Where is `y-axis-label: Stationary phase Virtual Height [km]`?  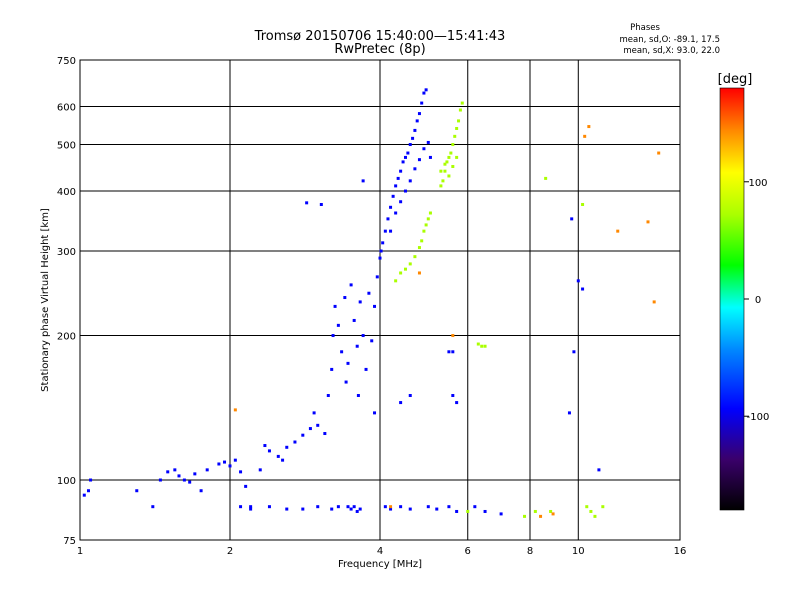
y-axis-label: Stationary phase Virtual Height [km] is located at coordinates (45, 300).